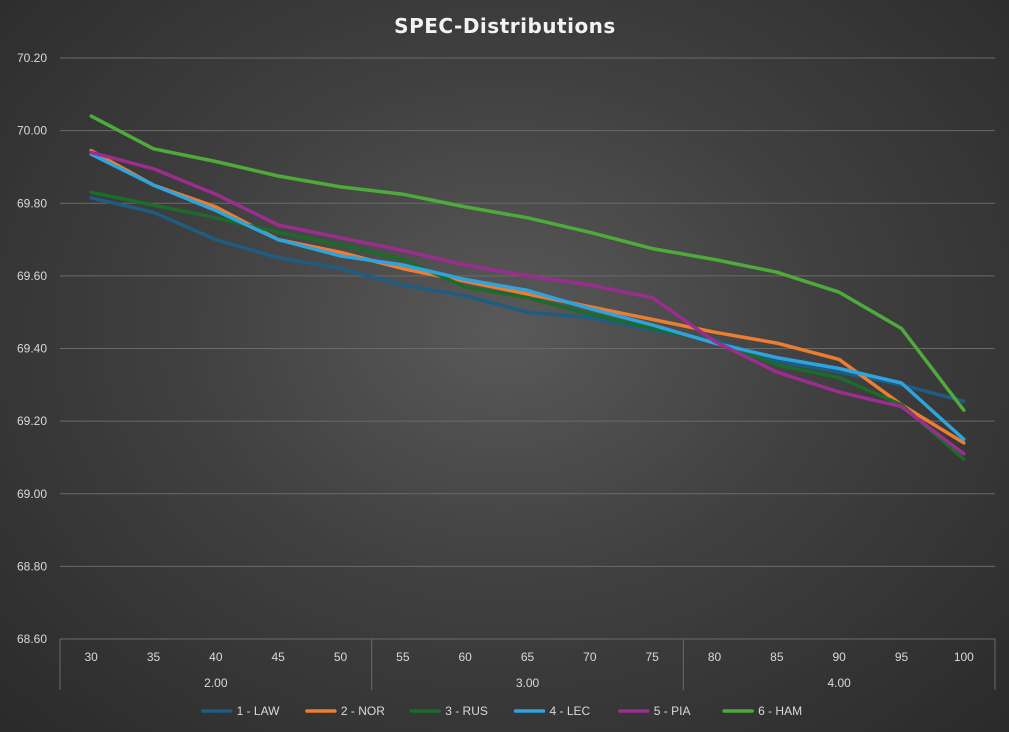  Describe the element at coordinates (505, 26) in the screenshot. I see `chart-title: SPEC-Distributions` at that location.